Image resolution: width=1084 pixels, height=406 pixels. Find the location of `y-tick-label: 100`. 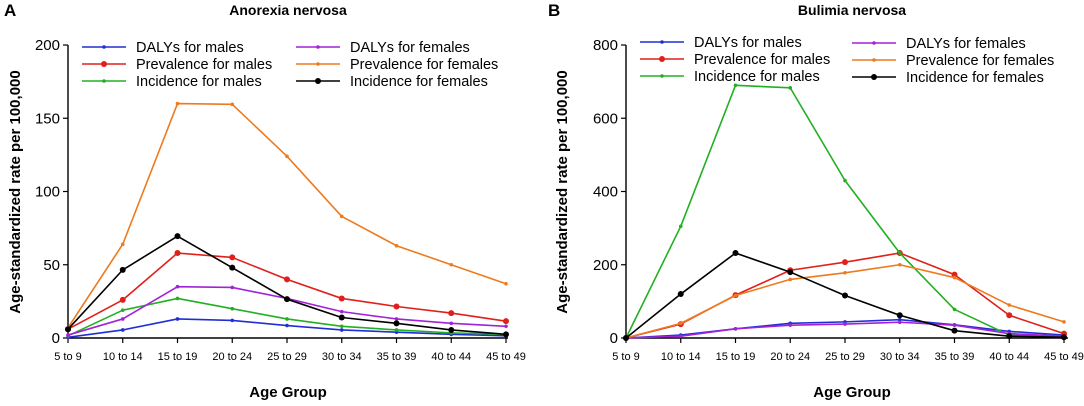

y-tick-label: 100 is located at coordinates (47, 192).